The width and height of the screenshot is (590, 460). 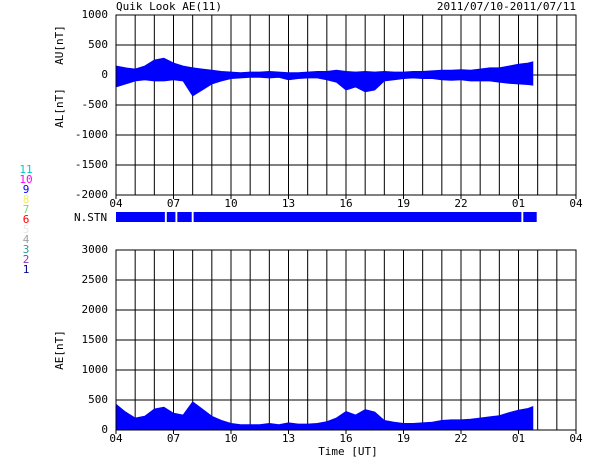 What do you see at coordinates (91, 134) in the screenshot?
I see `y-tick-label: -1000` at bounding box center [91, 134].